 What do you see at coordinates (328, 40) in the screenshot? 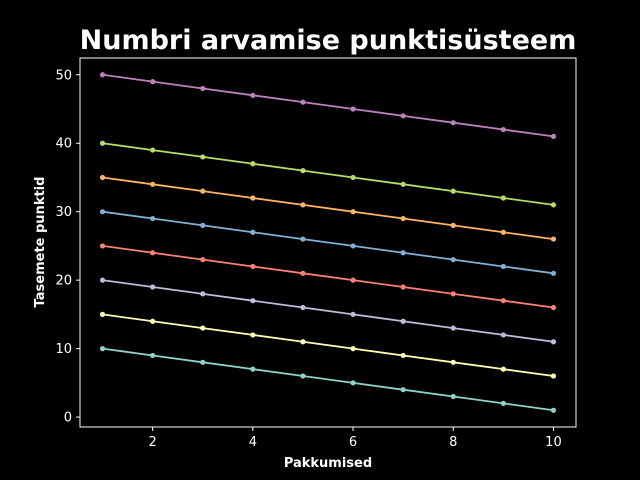
I see `chart-title: Numbri arvamise punktisüsteem` at bounding box center [328, 40].